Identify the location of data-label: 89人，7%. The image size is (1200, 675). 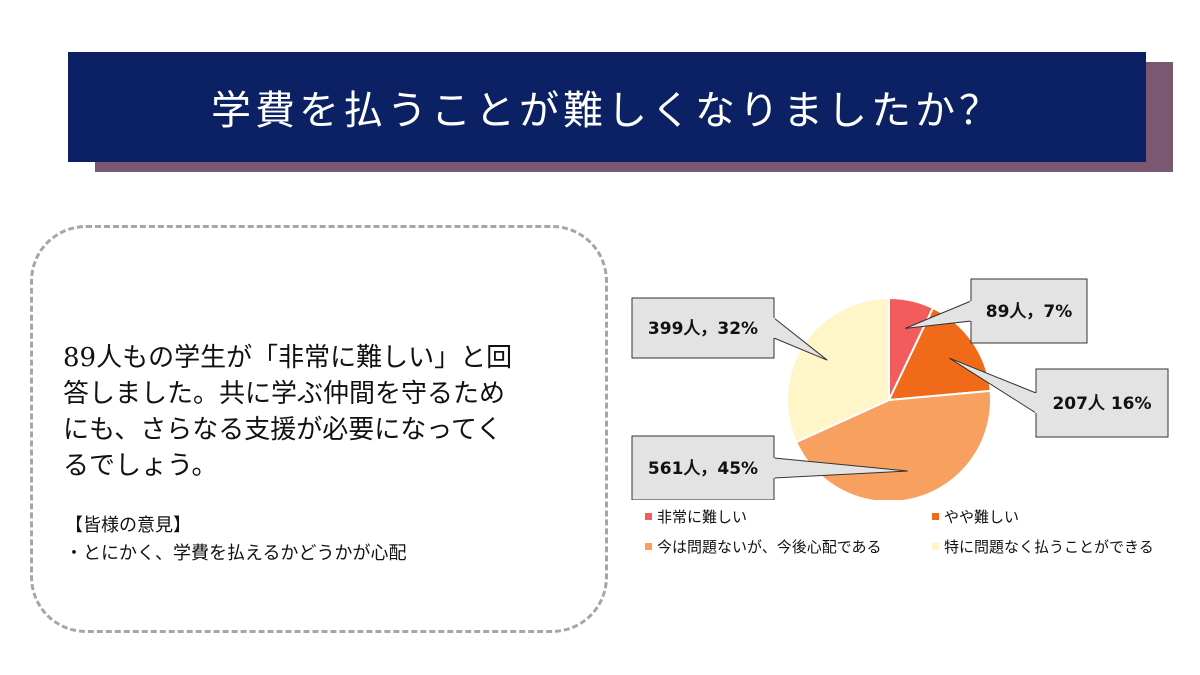
(1029, 312).